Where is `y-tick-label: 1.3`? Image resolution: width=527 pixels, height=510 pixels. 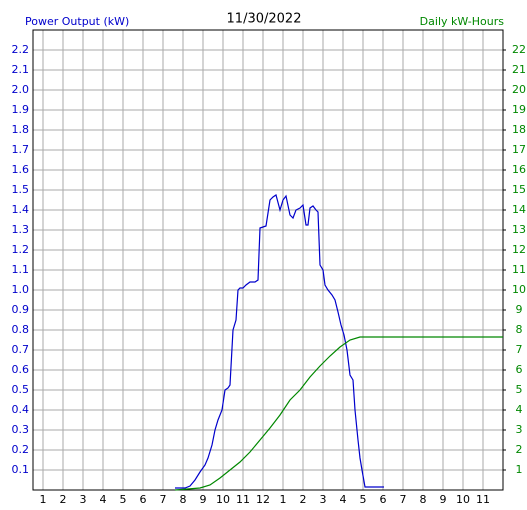 y-tick-label: 1.3 is located at coordinates (21, 229).